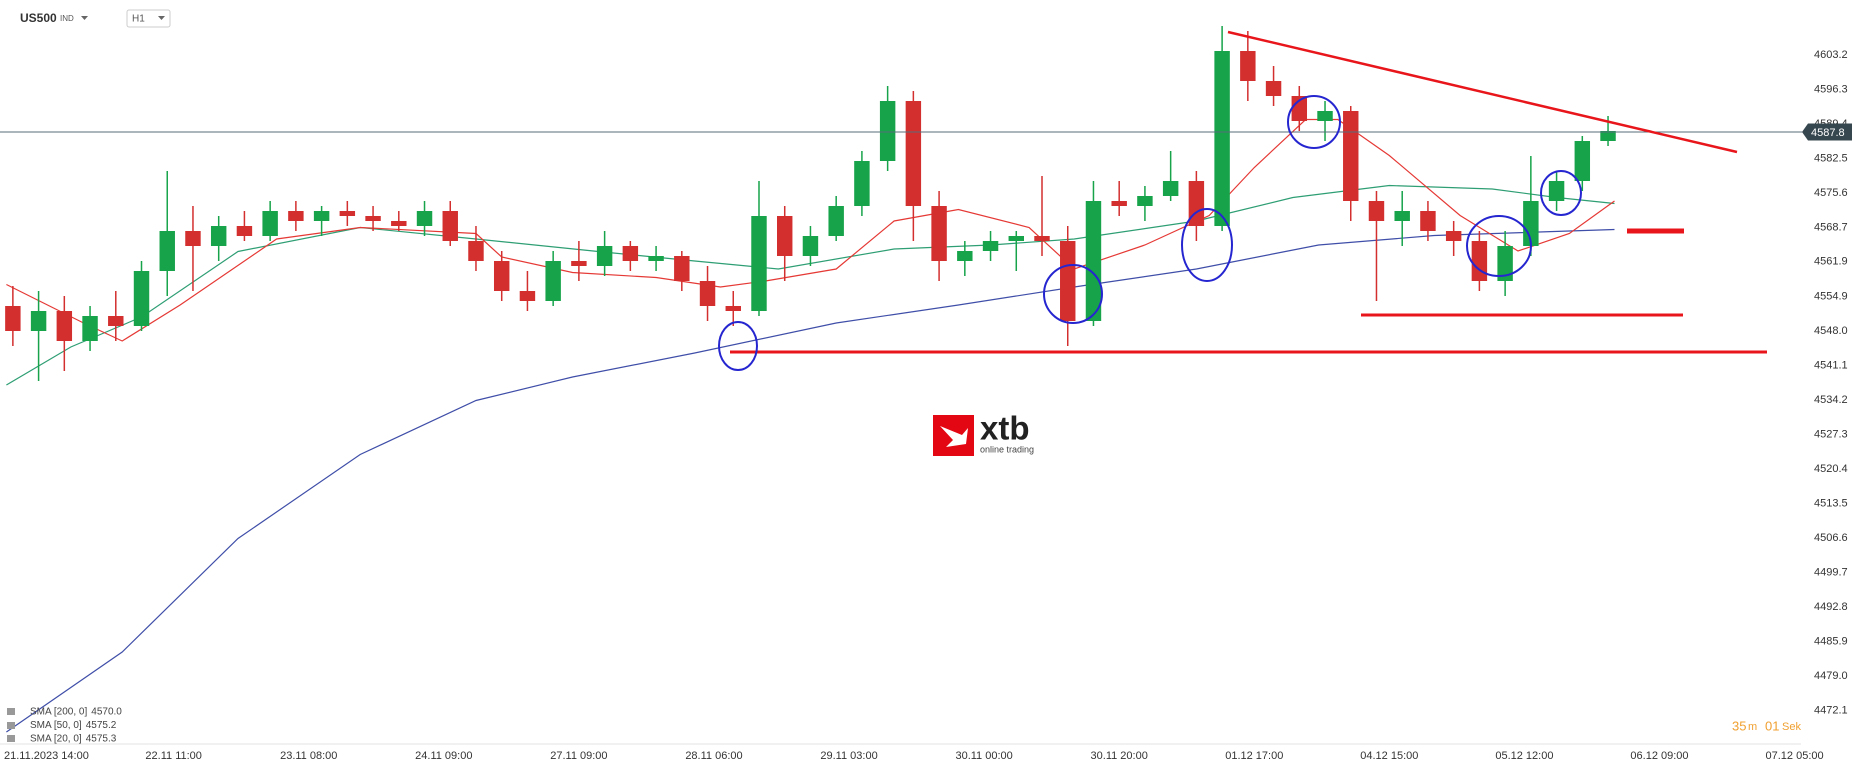  I want to click on y-tick-label: 4479.0, so click(1831, 676).